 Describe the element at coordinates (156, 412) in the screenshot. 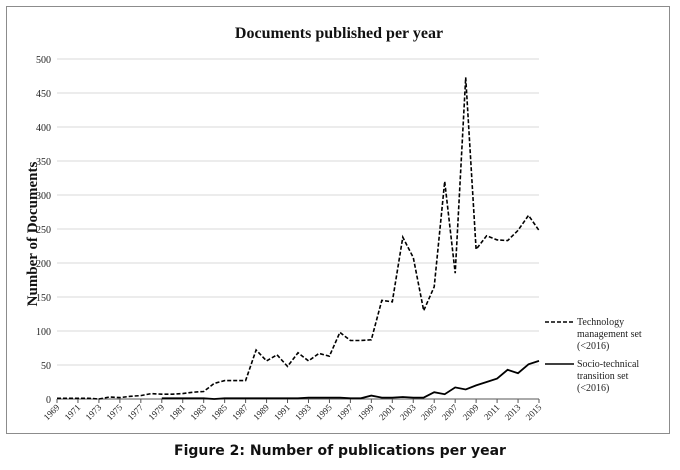

I see `x-tick-label: 1979` at that location.